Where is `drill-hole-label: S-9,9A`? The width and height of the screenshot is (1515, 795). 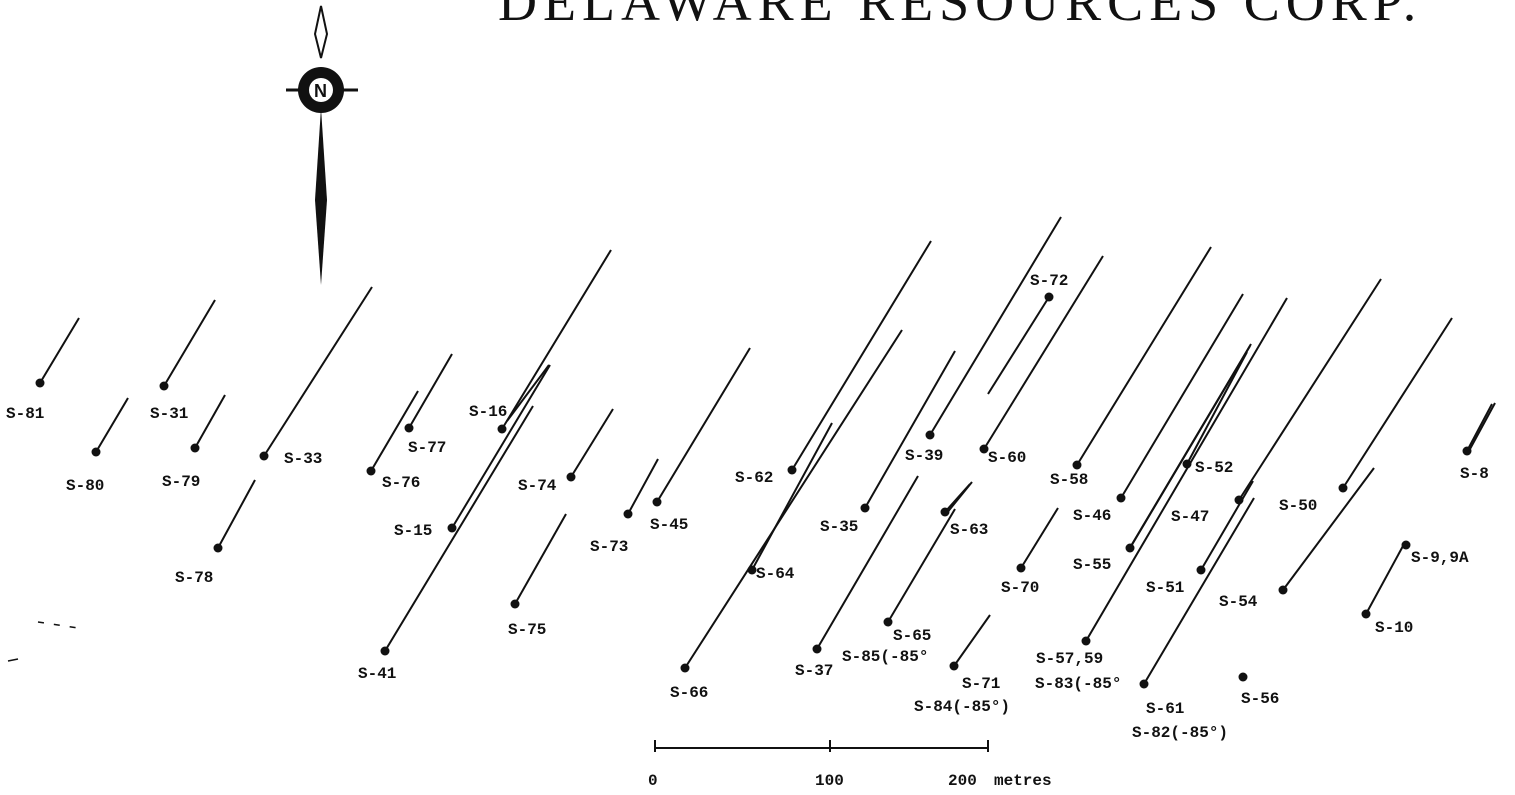 drill-hole-label: S-9,9A is located at coordinates (1440, 558).